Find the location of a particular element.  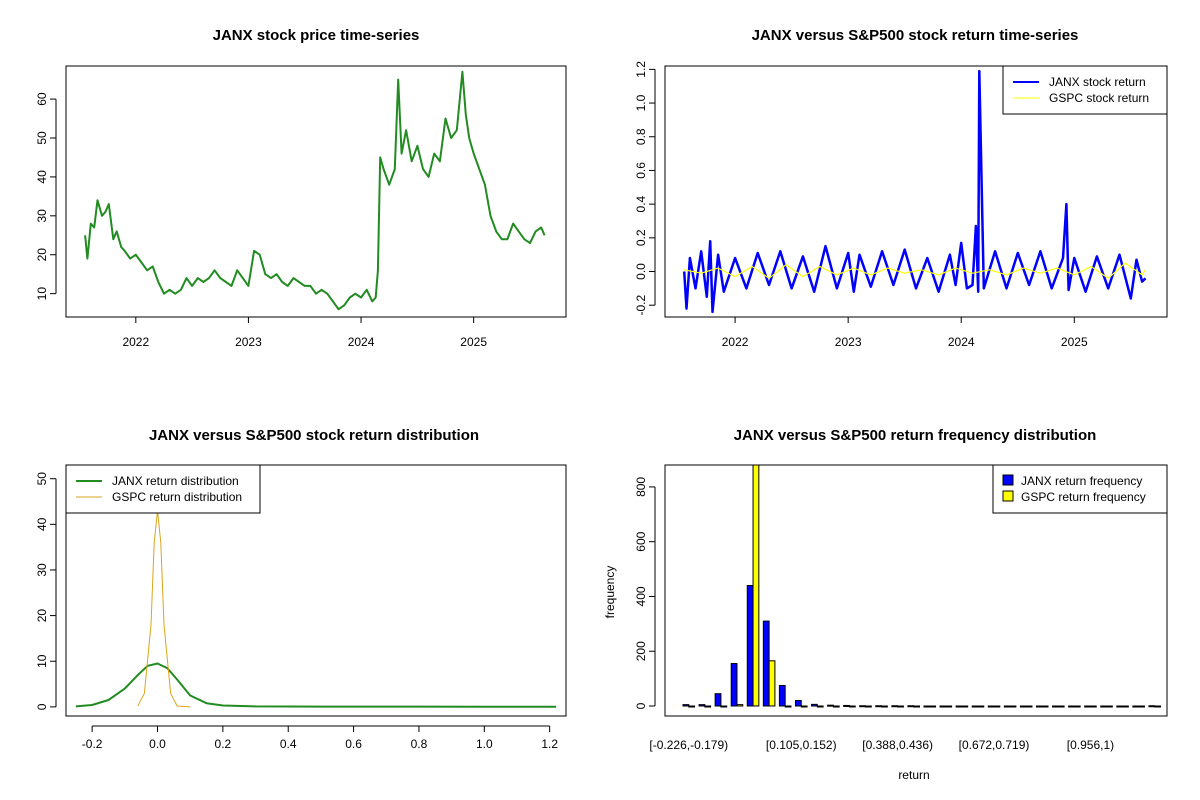

y-tick-label: 800 is located at coordinates (641, 487).